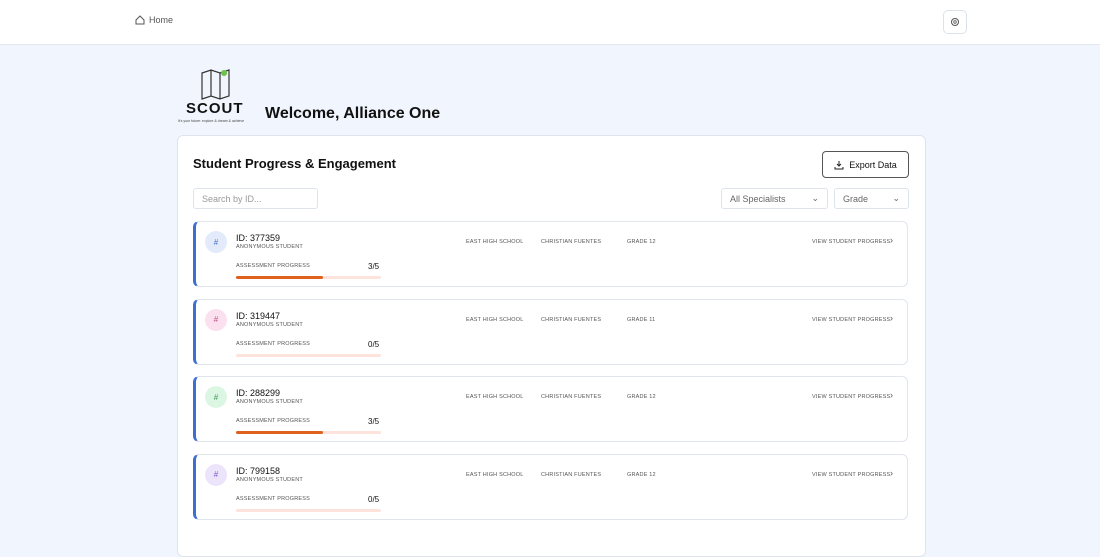 The height and width of the screenshot is (557, 1100). I want to click on export-button: Export Data, so click(865, 164).